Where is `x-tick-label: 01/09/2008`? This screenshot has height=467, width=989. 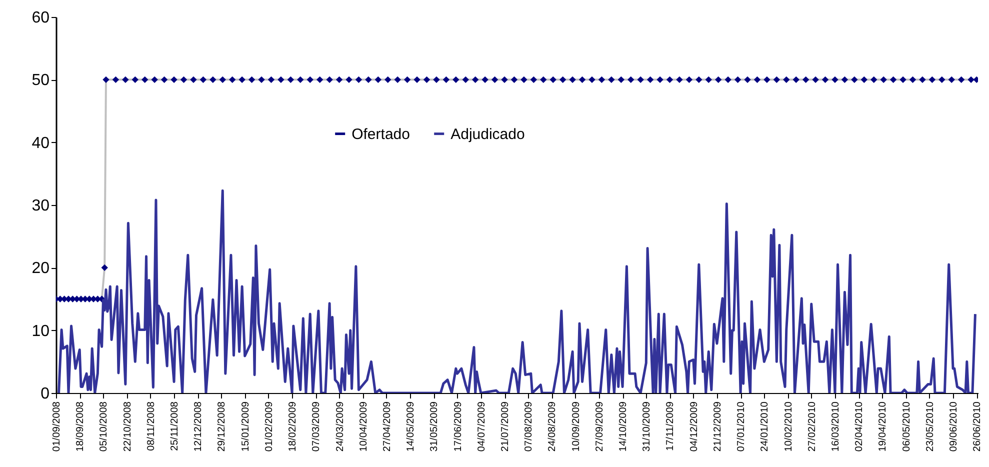
x-tick-label: 01/09/2008 is located at coordinates (57, 426).